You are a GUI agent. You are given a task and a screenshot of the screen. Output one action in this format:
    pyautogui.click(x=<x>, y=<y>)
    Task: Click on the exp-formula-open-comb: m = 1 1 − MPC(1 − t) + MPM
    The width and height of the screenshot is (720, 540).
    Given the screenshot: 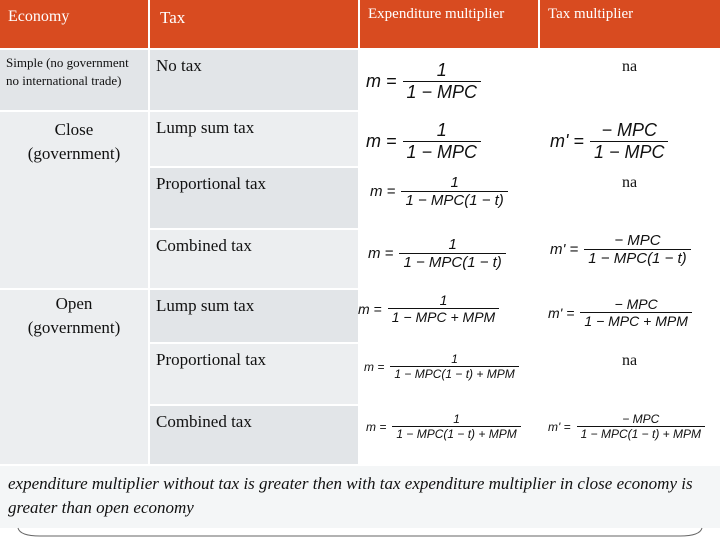 What is the action you would take?
    pyautogui.click(x=443, y=426)
    